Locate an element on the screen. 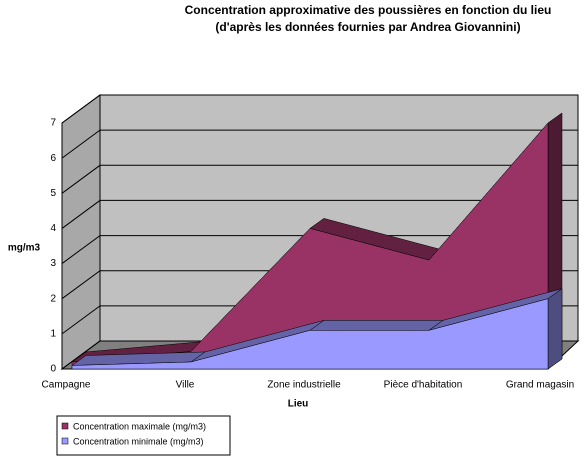 This screenshot has height=458, width=585. y-tick-label: 4 is located at coordinates (53, 228).